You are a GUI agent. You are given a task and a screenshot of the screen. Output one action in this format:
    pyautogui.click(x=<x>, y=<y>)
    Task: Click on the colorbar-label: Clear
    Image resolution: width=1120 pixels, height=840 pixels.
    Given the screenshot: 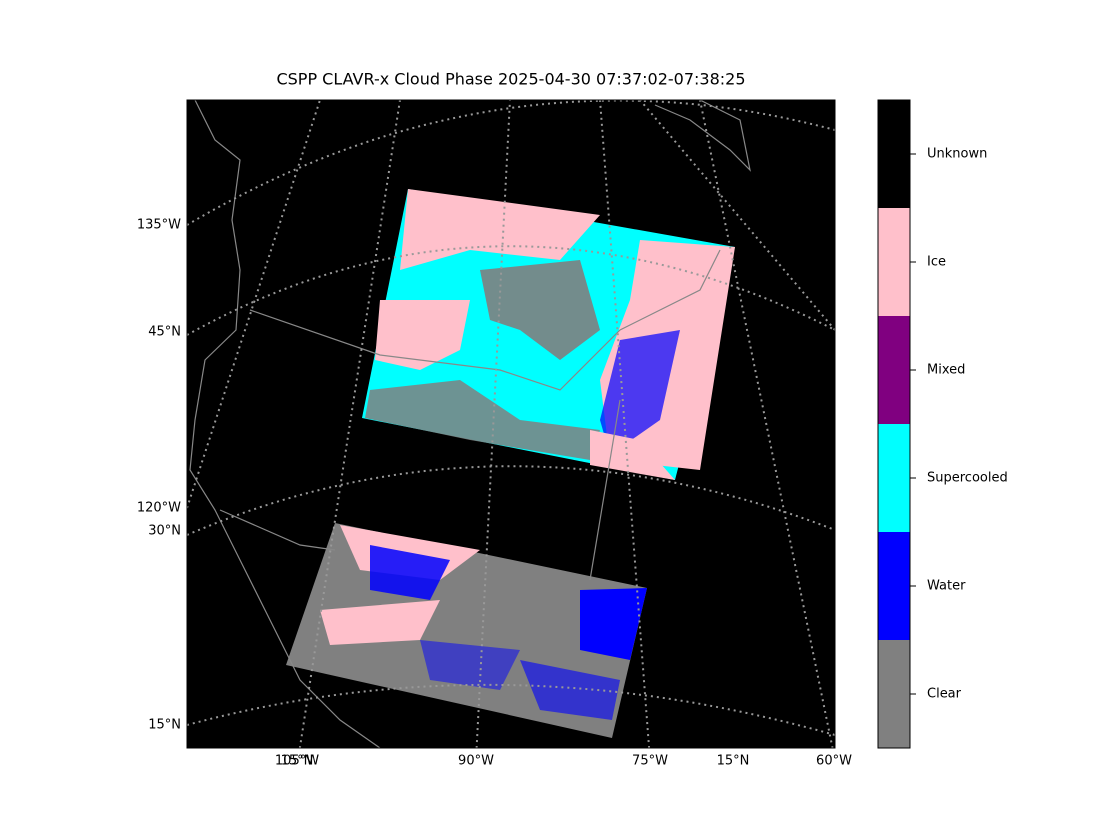 What is the action you would take?
    pyautogui.click(x=944, y=694)
    